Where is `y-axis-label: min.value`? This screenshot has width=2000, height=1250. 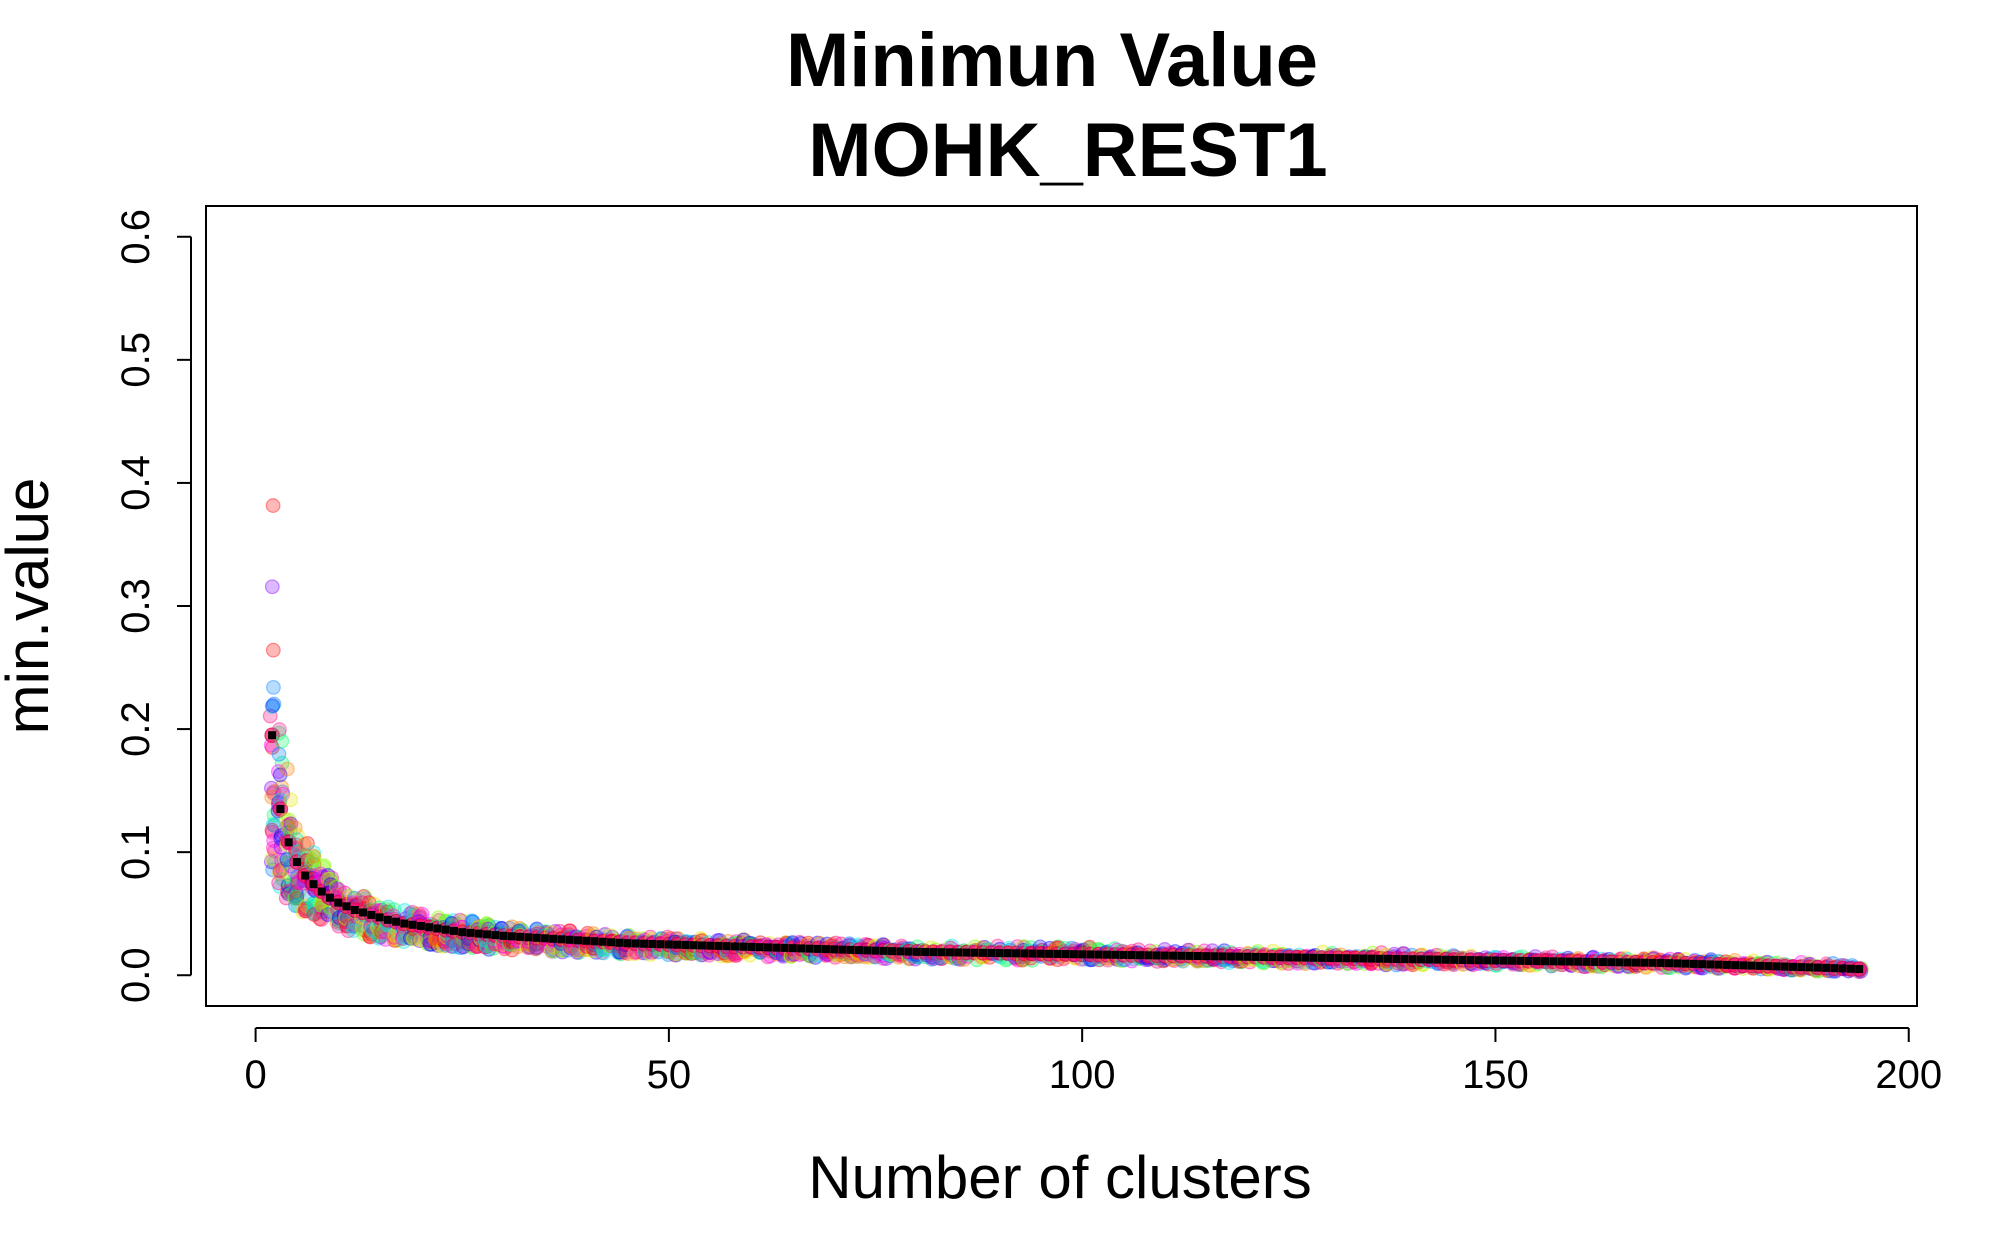 y-axis-label: min.value is located at coordinates (30, 606).